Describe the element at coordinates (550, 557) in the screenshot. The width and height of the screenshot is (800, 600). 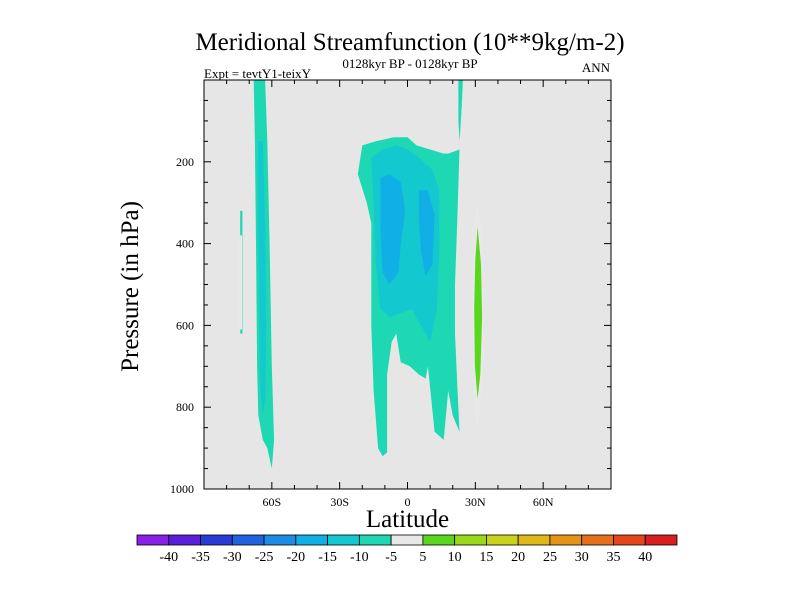
I see `colorbar-label: 25` at that location.